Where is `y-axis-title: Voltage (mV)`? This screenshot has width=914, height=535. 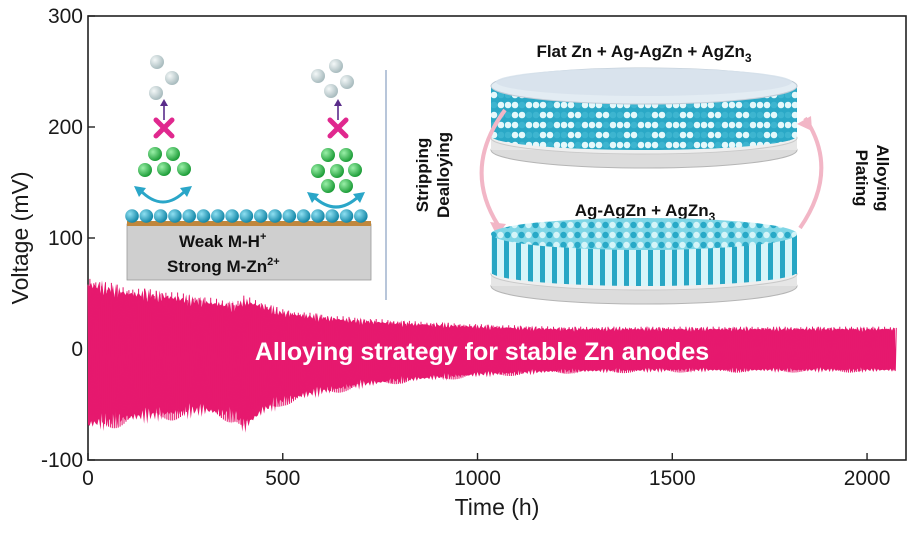 y-axis-title: Voltage (mV) is located at coordinates (20, 238).